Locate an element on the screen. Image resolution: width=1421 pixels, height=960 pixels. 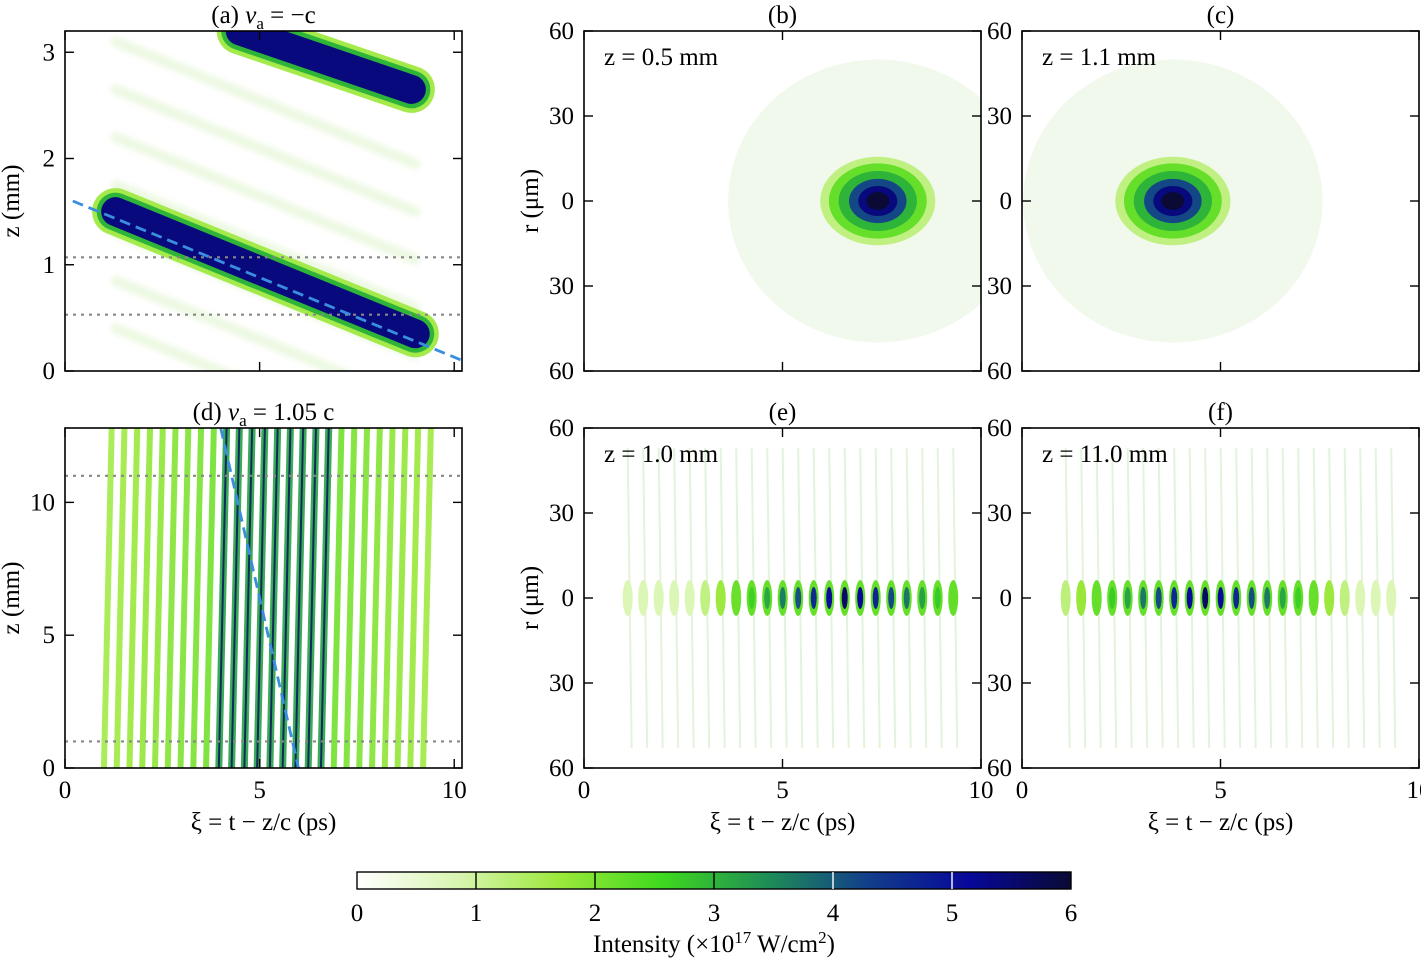
colorbar-tick-label: 4 is located at coordinates (833, 913).